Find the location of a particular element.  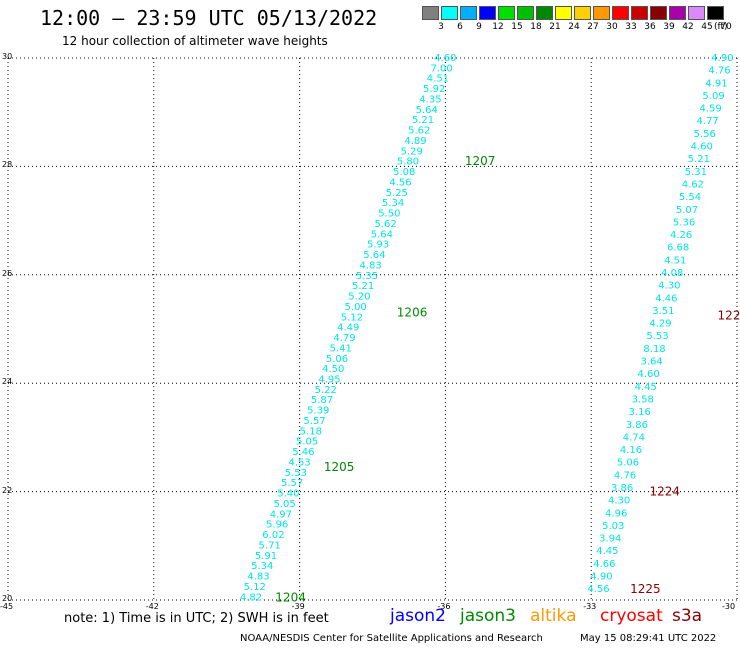

wave-height-point: 4.30 is located at coordinates (619, 501).